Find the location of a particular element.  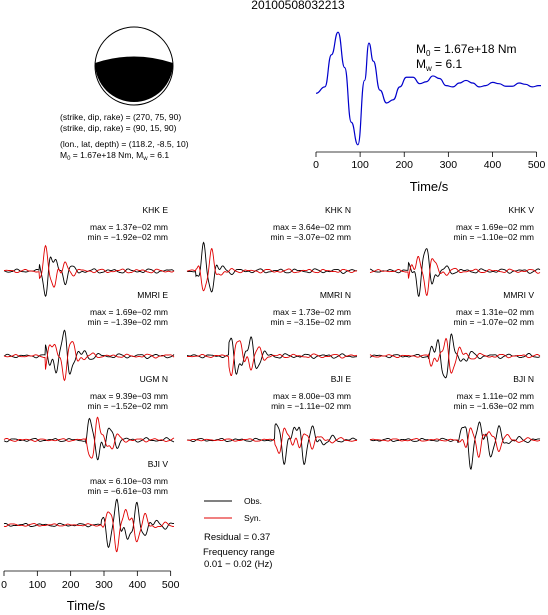

min-amplitude: min = −1.92e−02 mm is located at coordinates (127, 237).